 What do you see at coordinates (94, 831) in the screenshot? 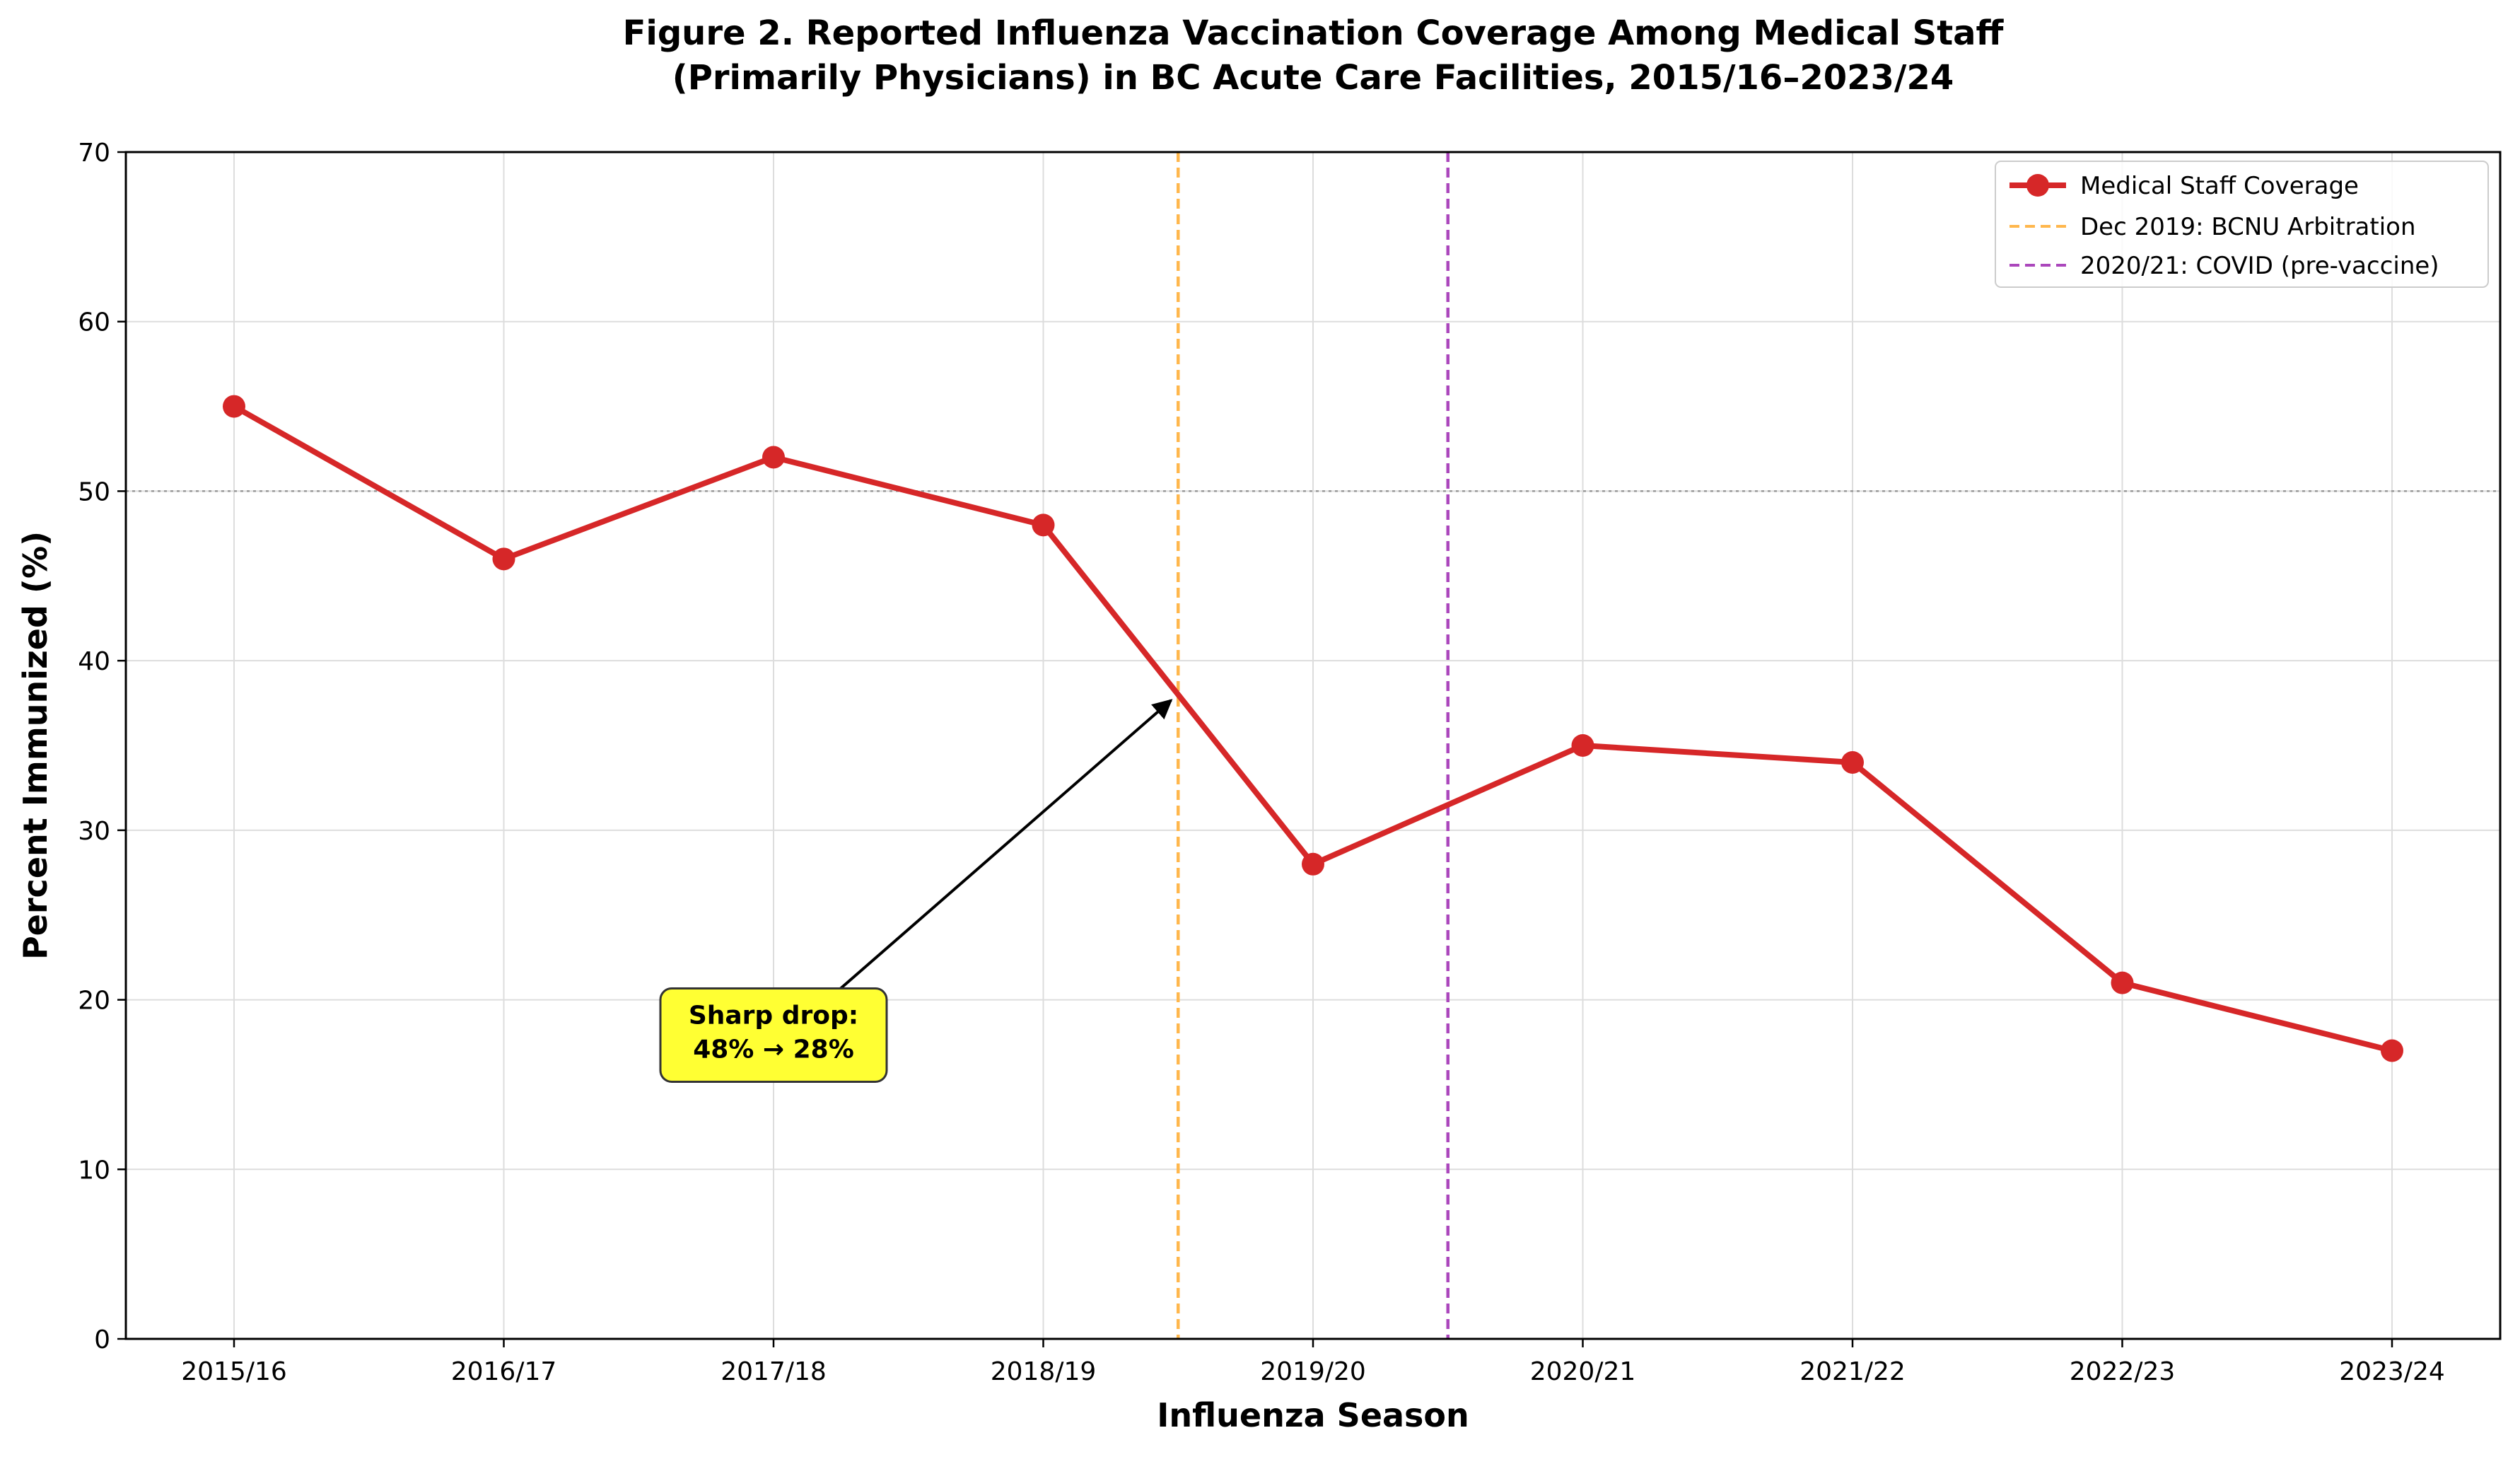
I see `y-tick-label: 30` at bounding box center [94, 831].